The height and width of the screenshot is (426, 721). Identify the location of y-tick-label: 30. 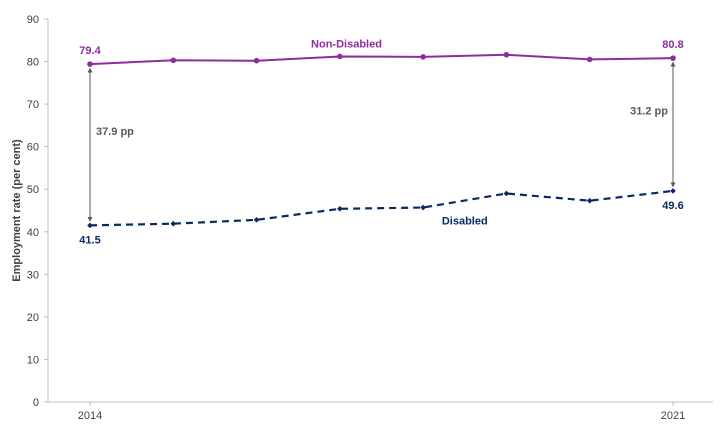
(33, 275).